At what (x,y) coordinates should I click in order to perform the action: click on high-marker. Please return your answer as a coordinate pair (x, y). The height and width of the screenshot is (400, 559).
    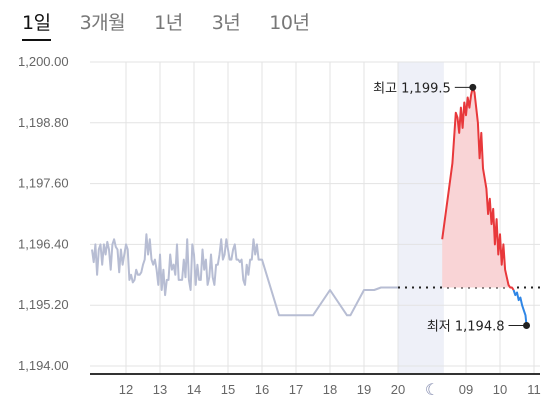
    Looking at the image, I should click on (473, 87).